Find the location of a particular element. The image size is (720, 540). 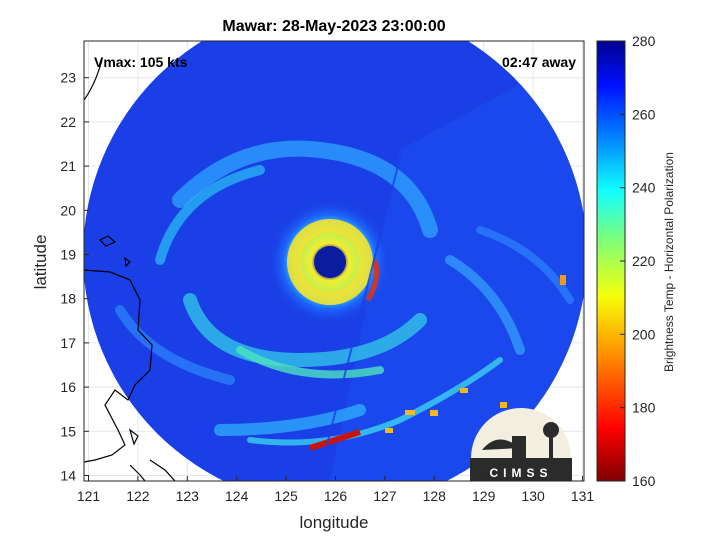

x-axis-label: longitude is located at coordinates (333, 522).